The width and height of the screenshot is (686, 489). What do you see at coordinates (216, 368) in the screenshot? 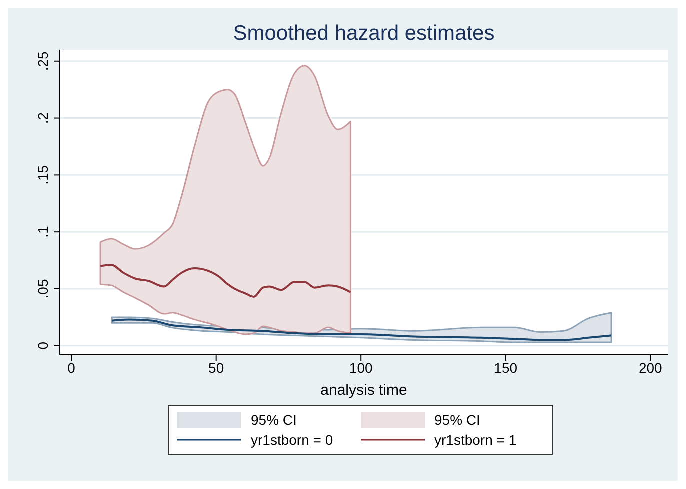
I see `x-tick-label: 50` at bounding box center [216, 368].